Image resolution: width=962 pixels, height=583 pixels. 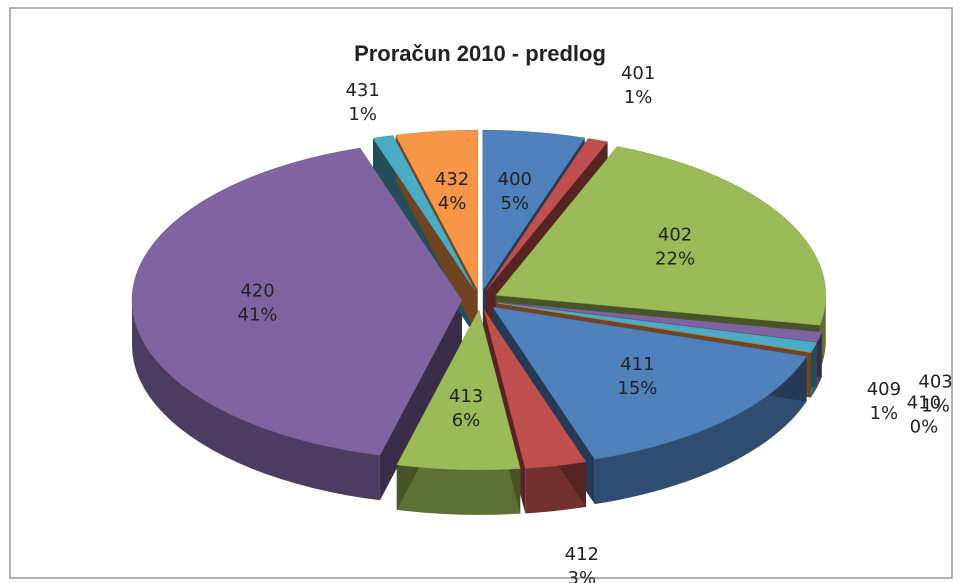 I want to click on slice-value-label: 6%, so click(x=466, y=420).